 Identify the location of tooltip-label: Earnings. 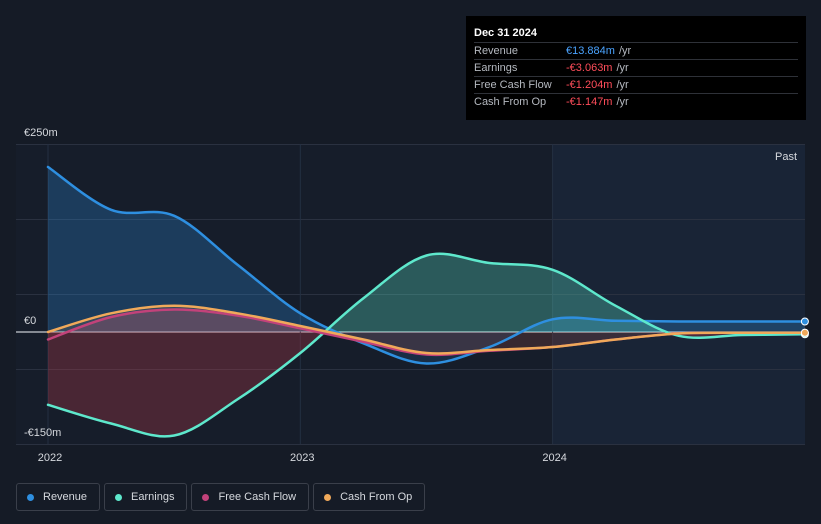
(496, 68).